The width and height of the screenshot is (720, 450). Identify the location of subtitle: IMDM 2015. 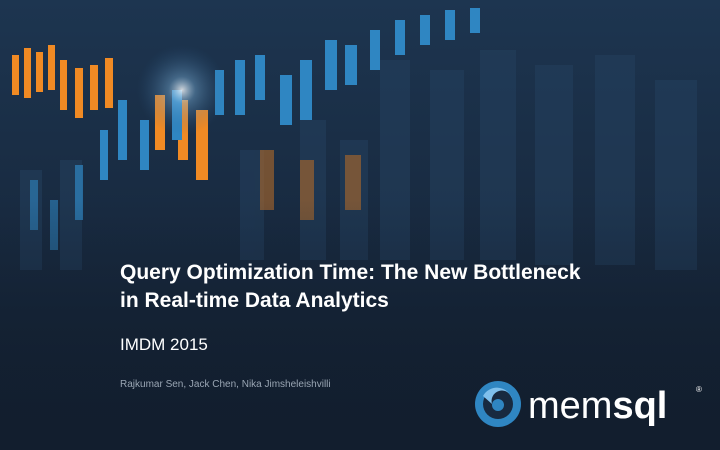
(164, 344).